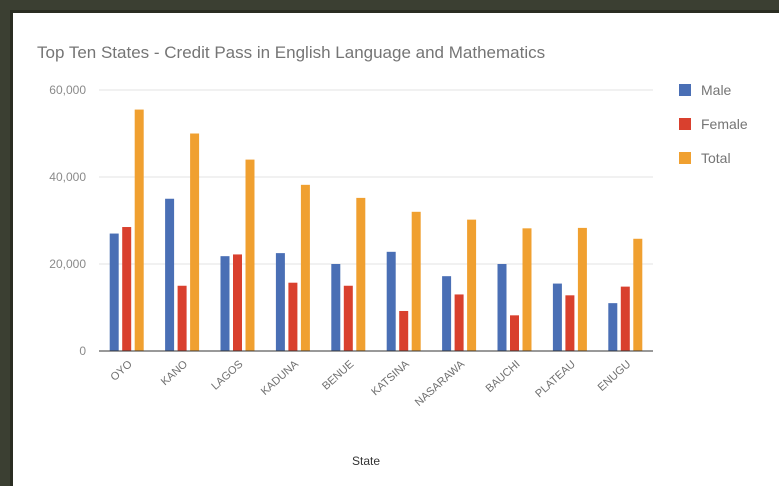 This screenshot has width=779, height=486. What do you see at coordinates (685, 124) in the screenshot?
I see `legend-swatch-female` at bounding box center [685, 124].